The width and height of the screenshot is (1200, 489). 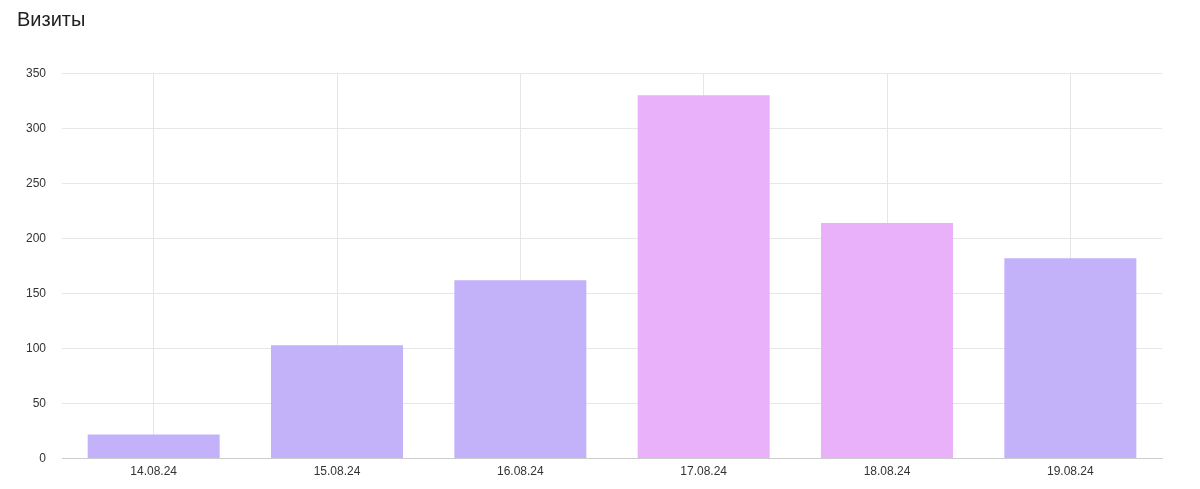 I want to click on chart-title: Визиты, so click(x=51, y=19).